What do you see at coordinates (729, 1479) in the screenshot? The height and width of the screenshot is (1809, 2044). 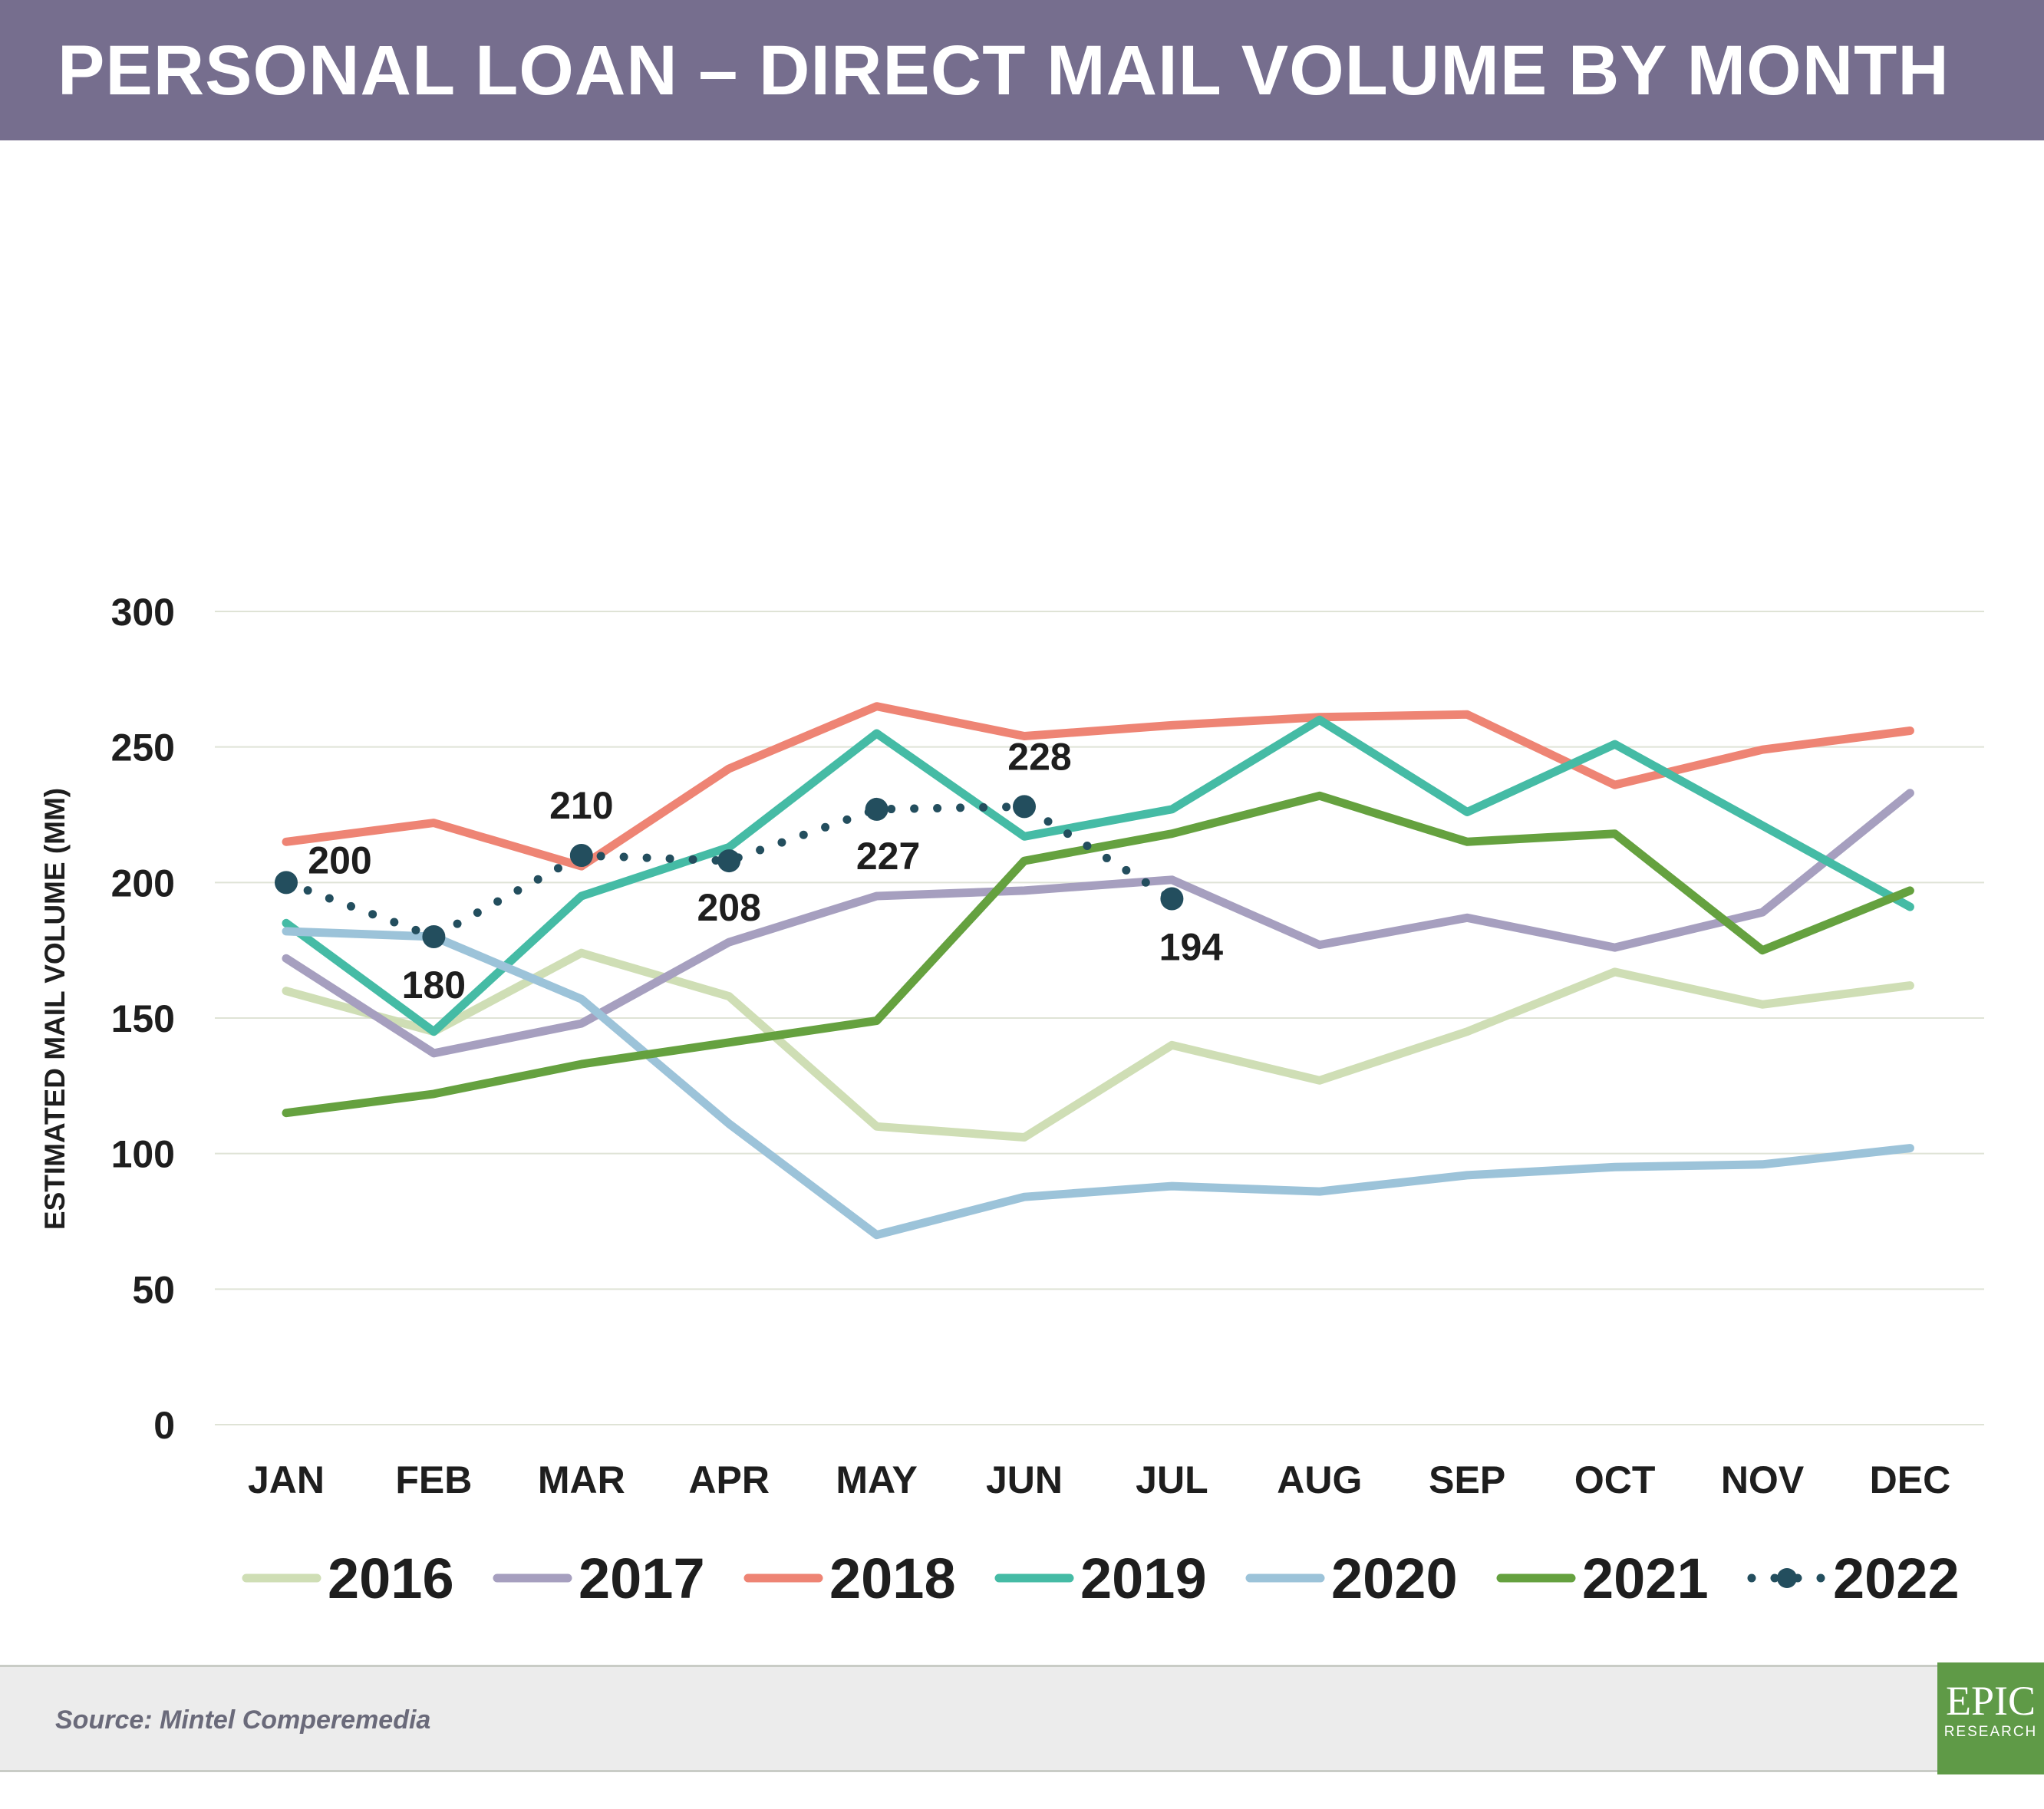 I see `x-tick-label: APR` at bounding box center [729, 1479].